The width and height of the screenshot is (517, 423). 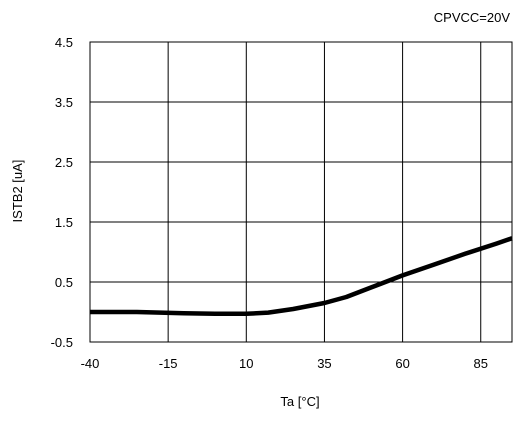 What do you see at coordinates (62, 342) in the screenshot?
I see `y-tick-label: -0.5` at bounding box center [62, 342].